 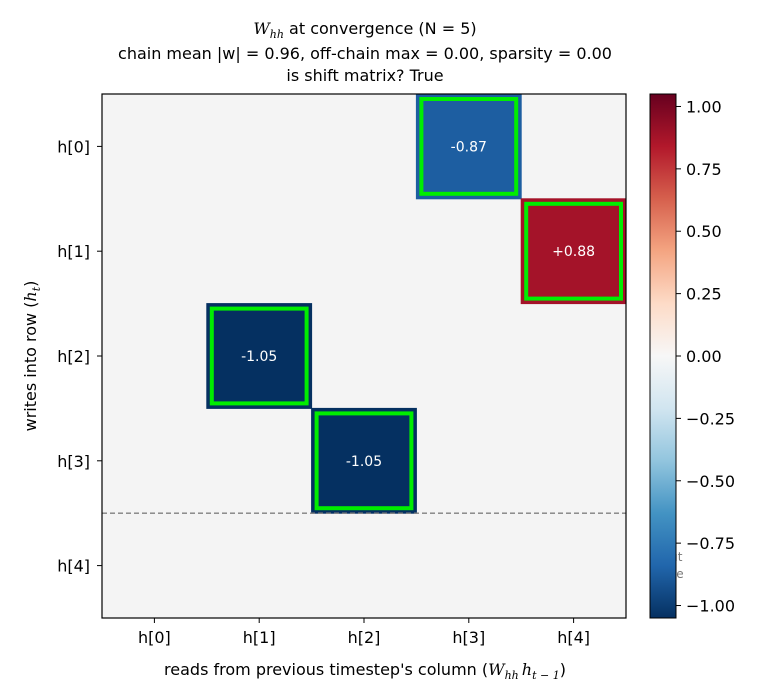 I want to click on x-tick-label: h[0], so click(x=154, y=637).